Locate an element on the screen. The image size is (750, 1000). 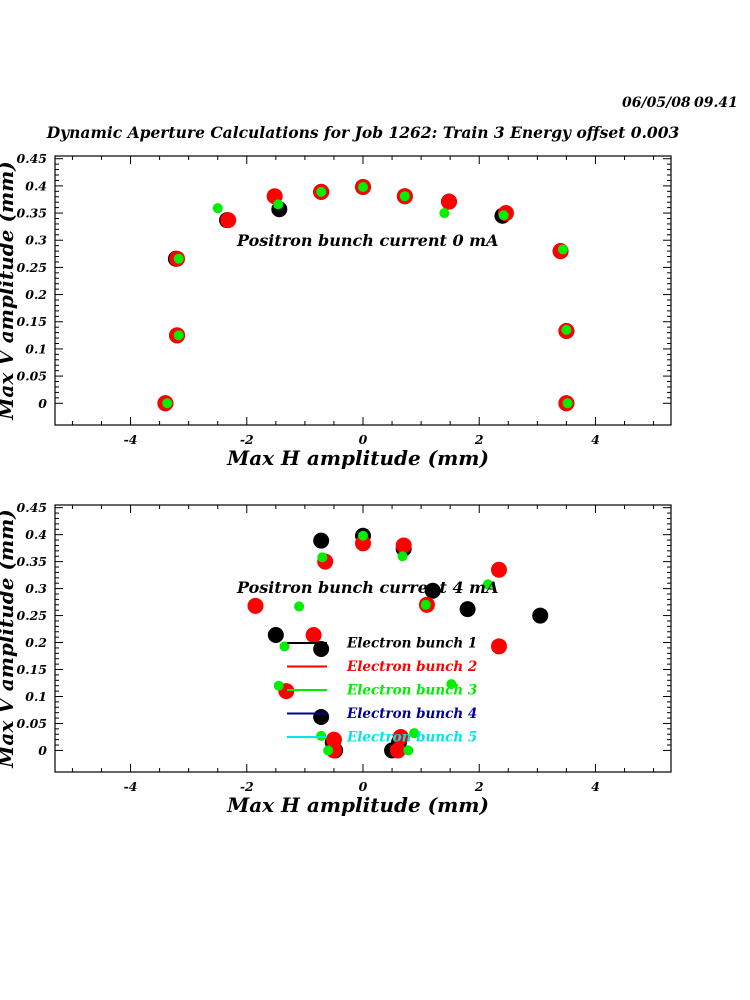
bunch-current-annotation: Positron bunch current 0 mA is located at coordinates (367, 240).